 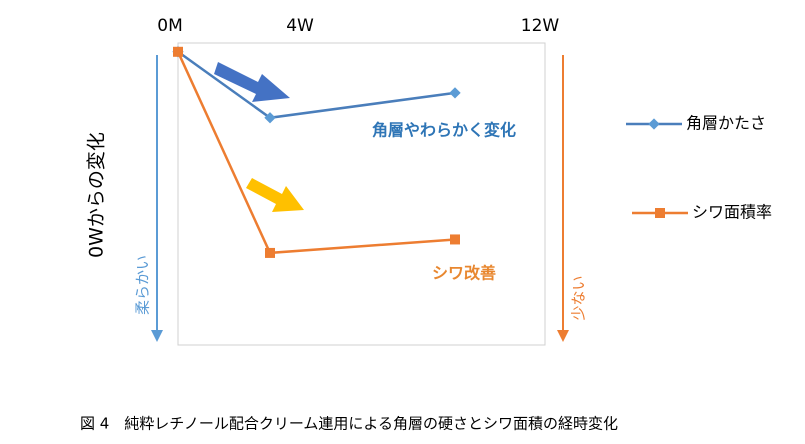 I want to click on blue-trend-arrow, so click(x=252, y=82).